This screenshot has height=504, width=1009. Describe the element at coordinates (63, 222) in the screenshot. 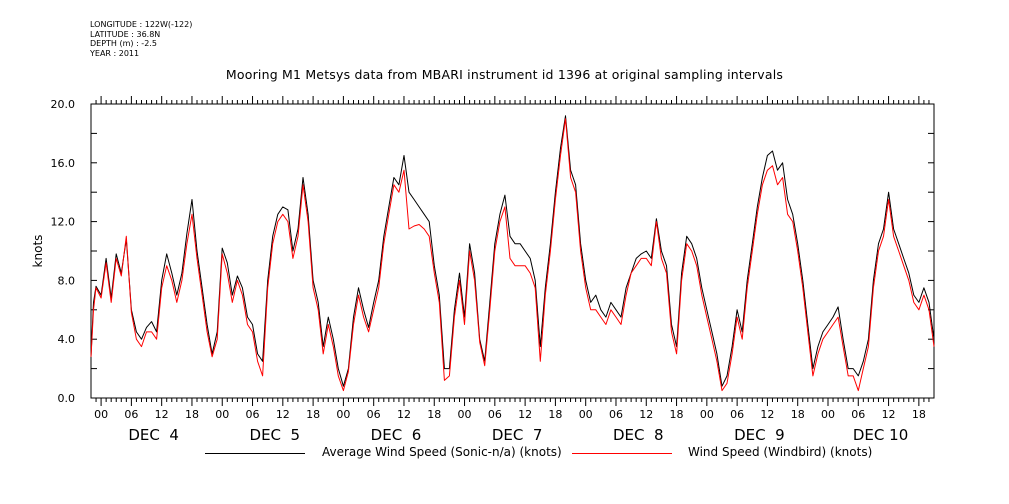

I see `y-tick-label: 12.0` at that location.